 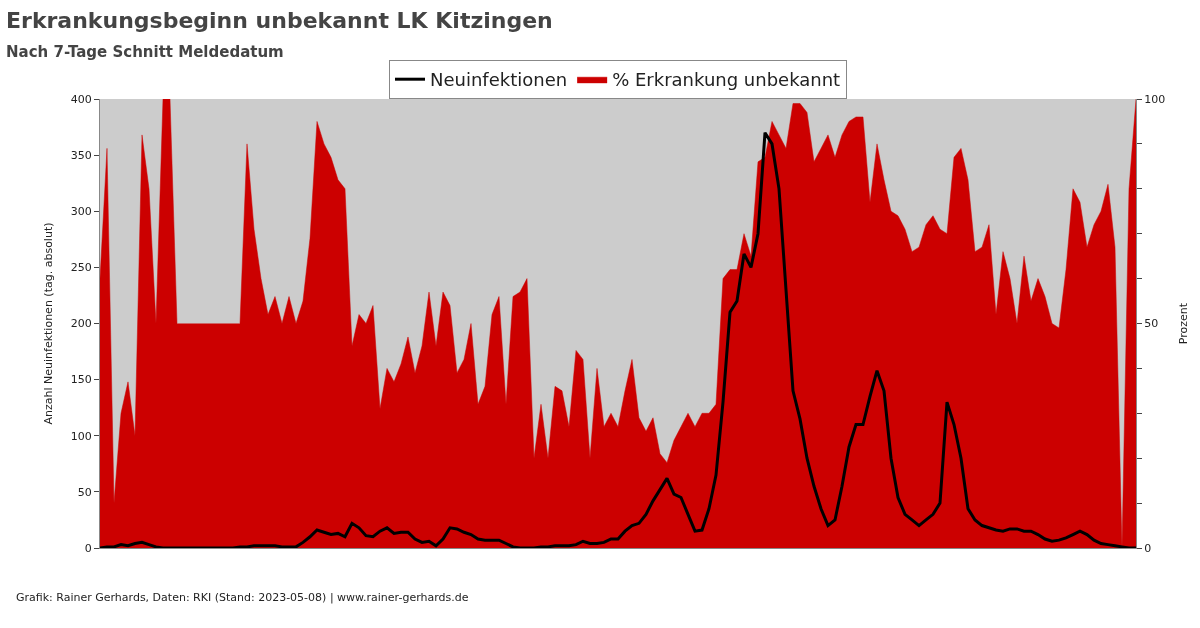 I want to click on chart-title: Erkrankungsbeginn unbekannt LK Kitzingen, so click(x=279, y=21).